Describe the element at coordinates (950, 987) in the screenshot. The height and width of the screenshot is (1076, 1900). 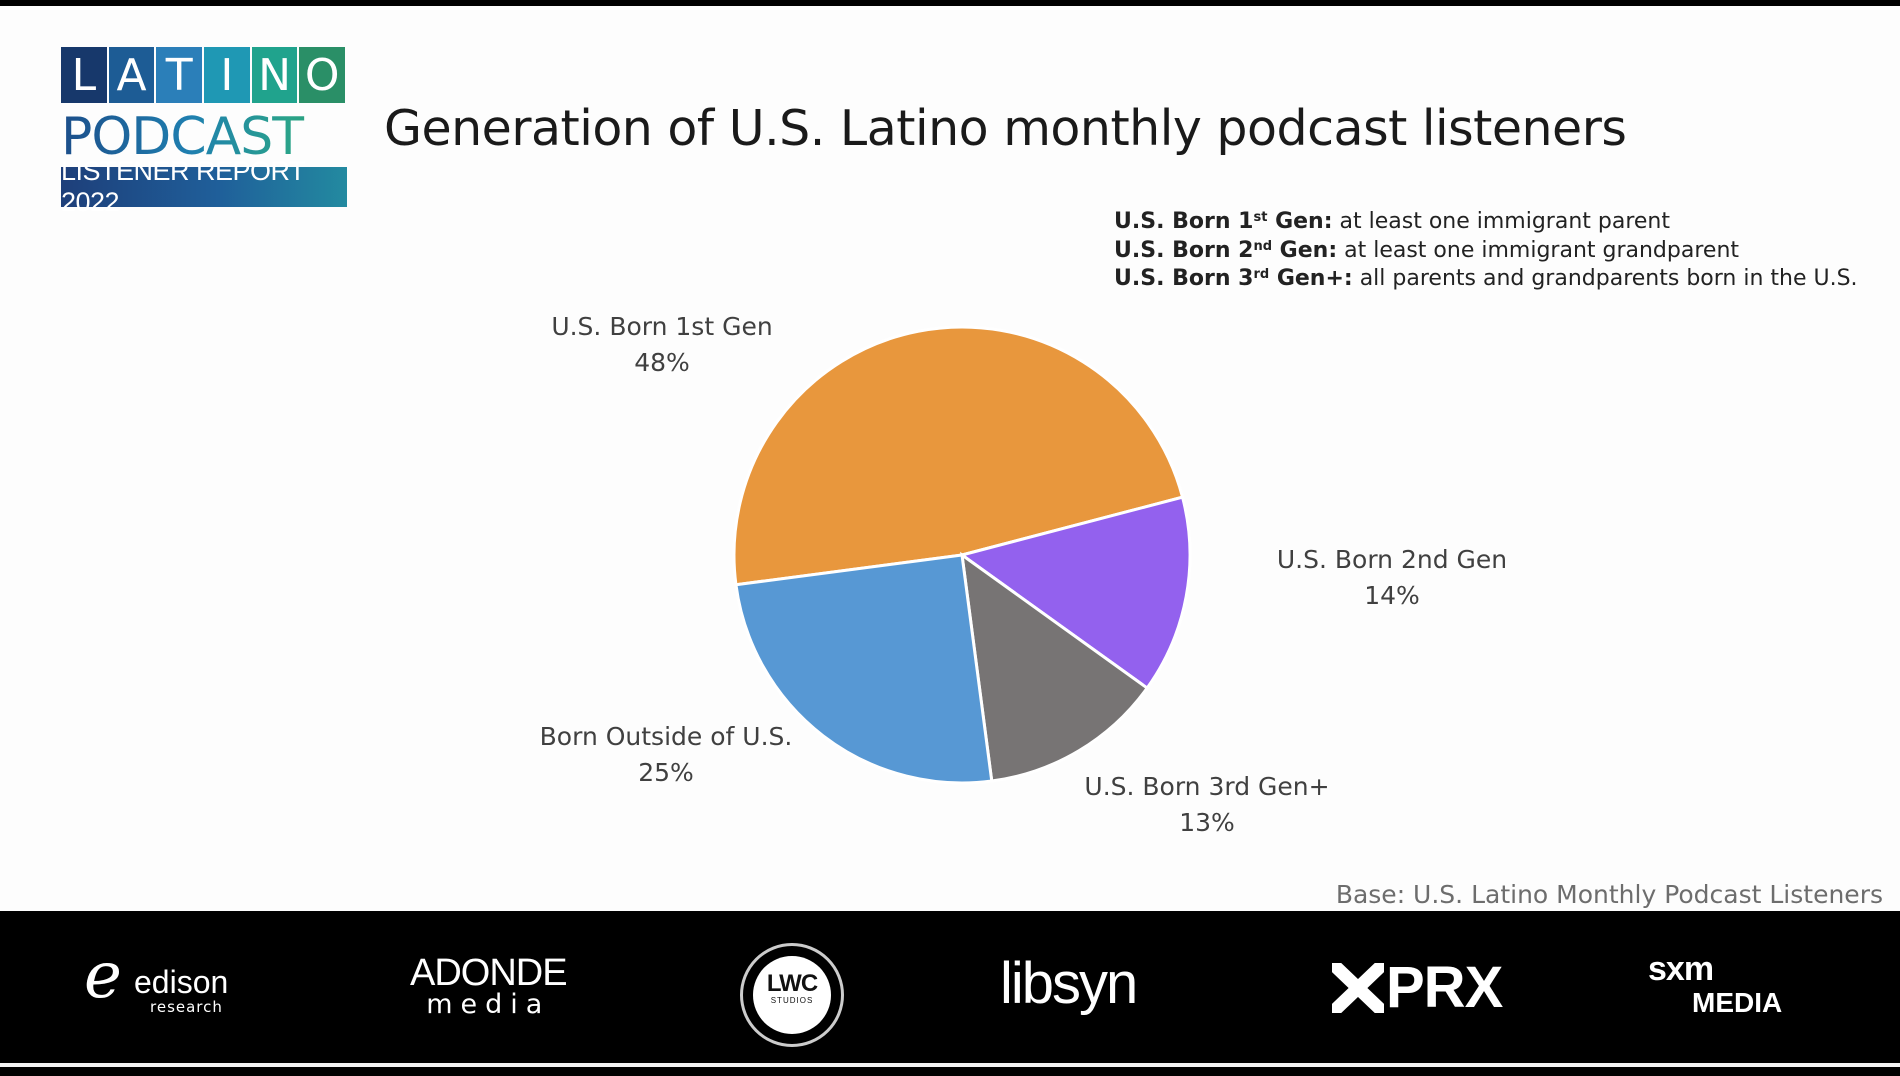
I see `sponsor-footer` at that location.